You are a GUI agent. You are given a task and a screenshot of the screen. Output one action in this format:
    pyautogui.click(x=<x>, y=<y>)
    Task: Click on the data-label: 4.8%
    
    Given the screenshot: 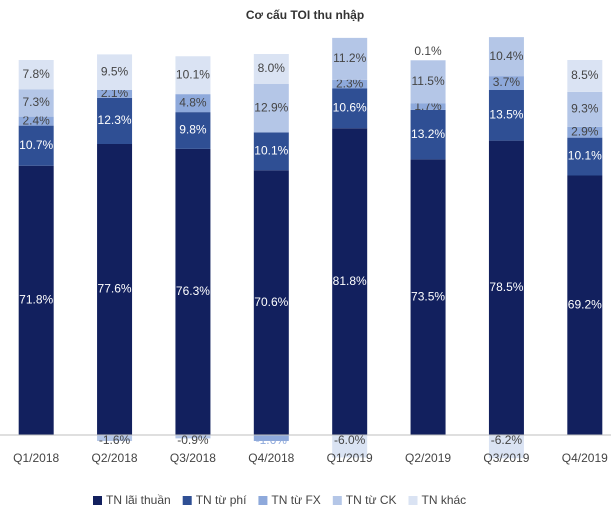 What is the action you would take?
    pyautogui.click(x=193, y=102)
    